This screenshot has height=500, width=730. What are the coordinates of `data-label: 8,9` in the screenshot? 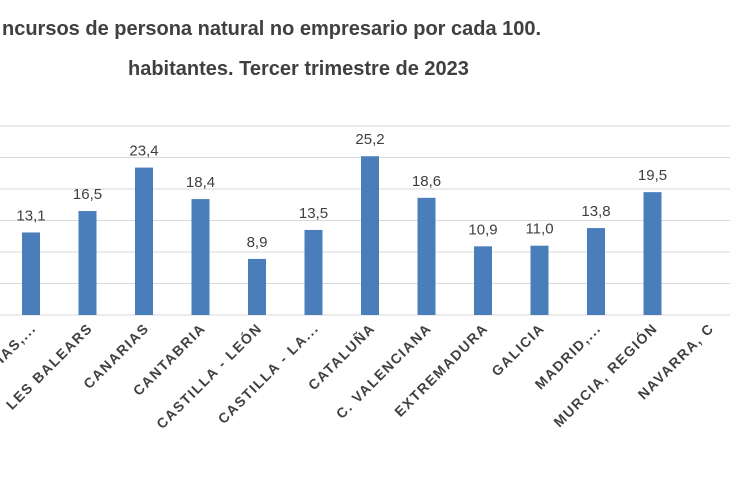 It's located at (257, 242).